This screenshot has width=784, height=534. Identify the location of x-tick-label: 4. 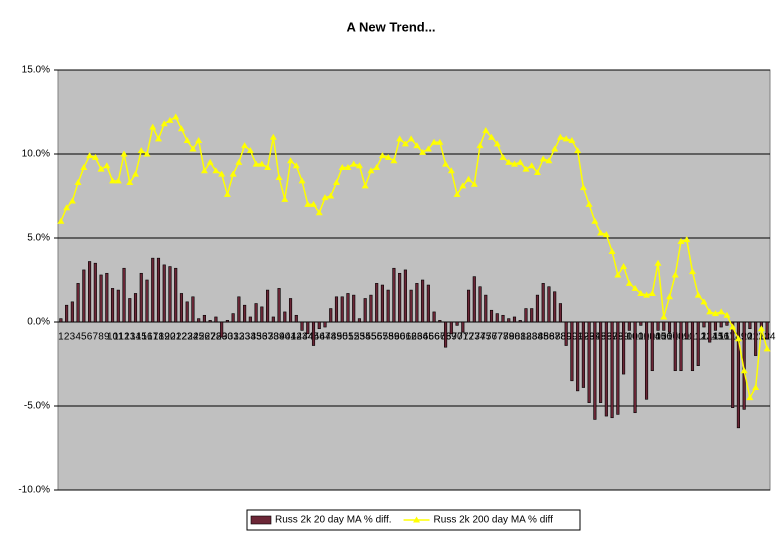
(78, 337).